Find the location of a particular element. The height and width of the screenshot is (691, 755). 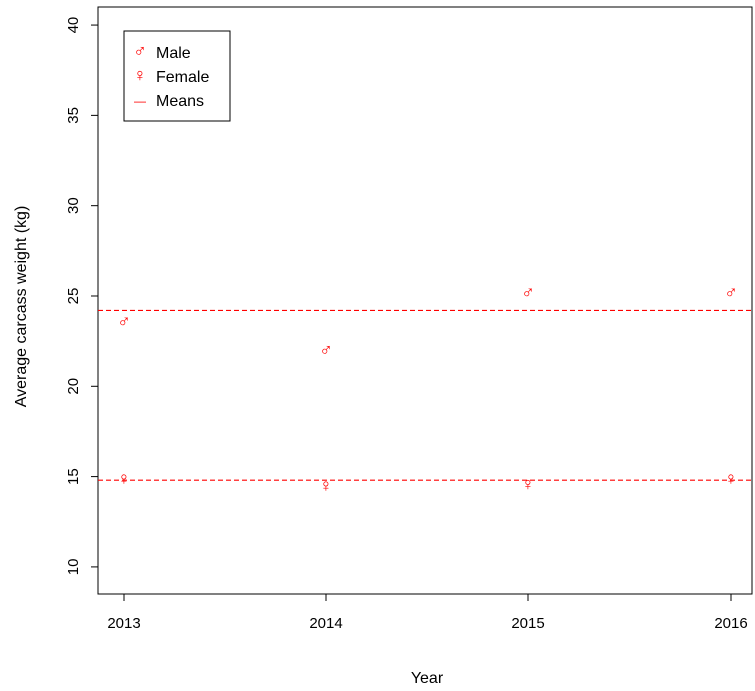

legend-label: Female is located at coordinates (182, 77).